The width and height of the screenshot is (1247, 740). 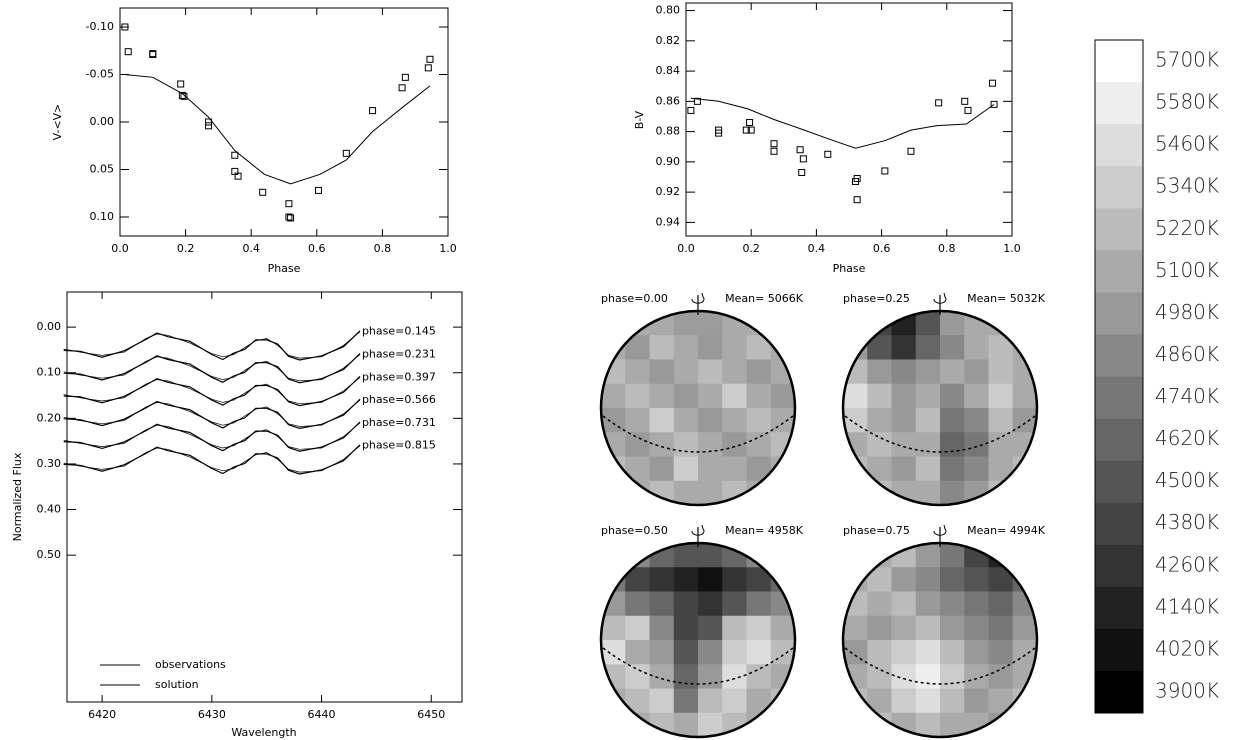 I want to click on colorbar-label: 4380K, so click(x=1187, y=522).